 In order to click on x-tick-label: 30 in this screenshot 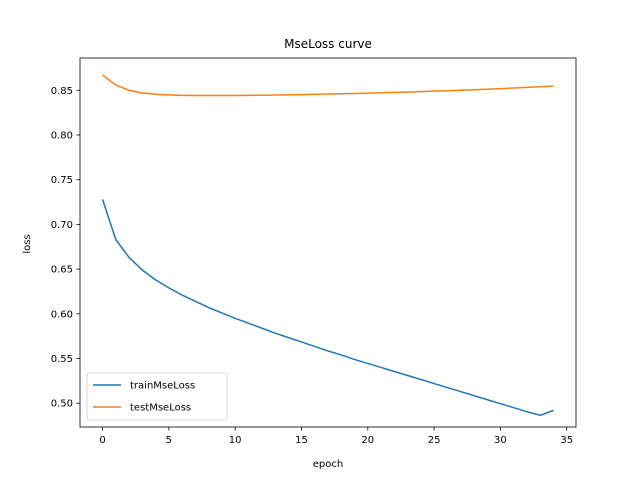, I will do `click(500, 440)`.